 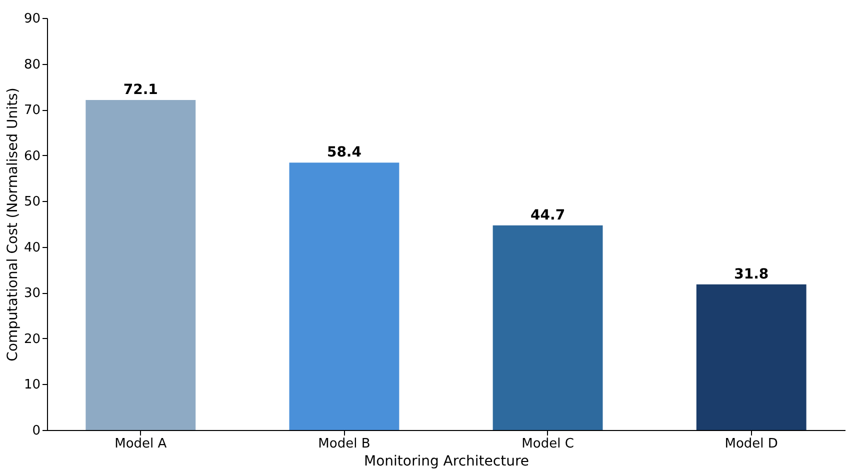 What do you see at coordinates (548, 215) in the screenshot?
I see `data-label: 44.7` at bounding box center [548, 215].